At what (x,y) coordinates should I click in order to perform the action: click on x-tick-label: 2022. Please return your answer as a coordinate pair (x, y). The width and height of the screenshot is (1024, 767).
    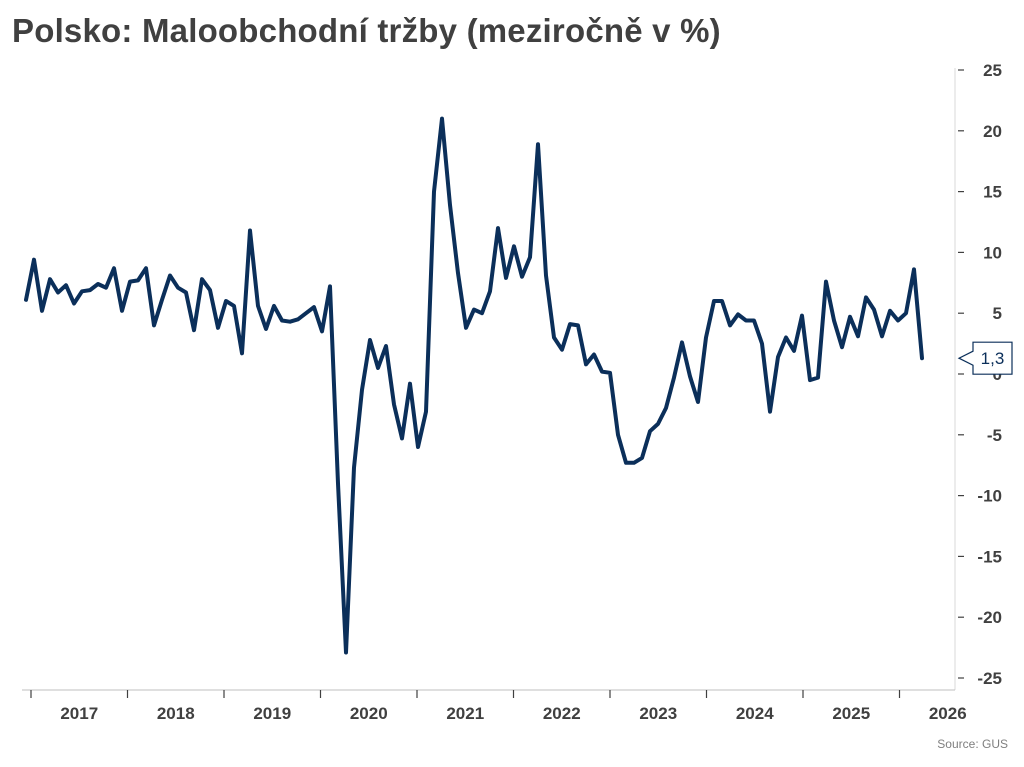
    Looking at the image, I should click on (562, 713).